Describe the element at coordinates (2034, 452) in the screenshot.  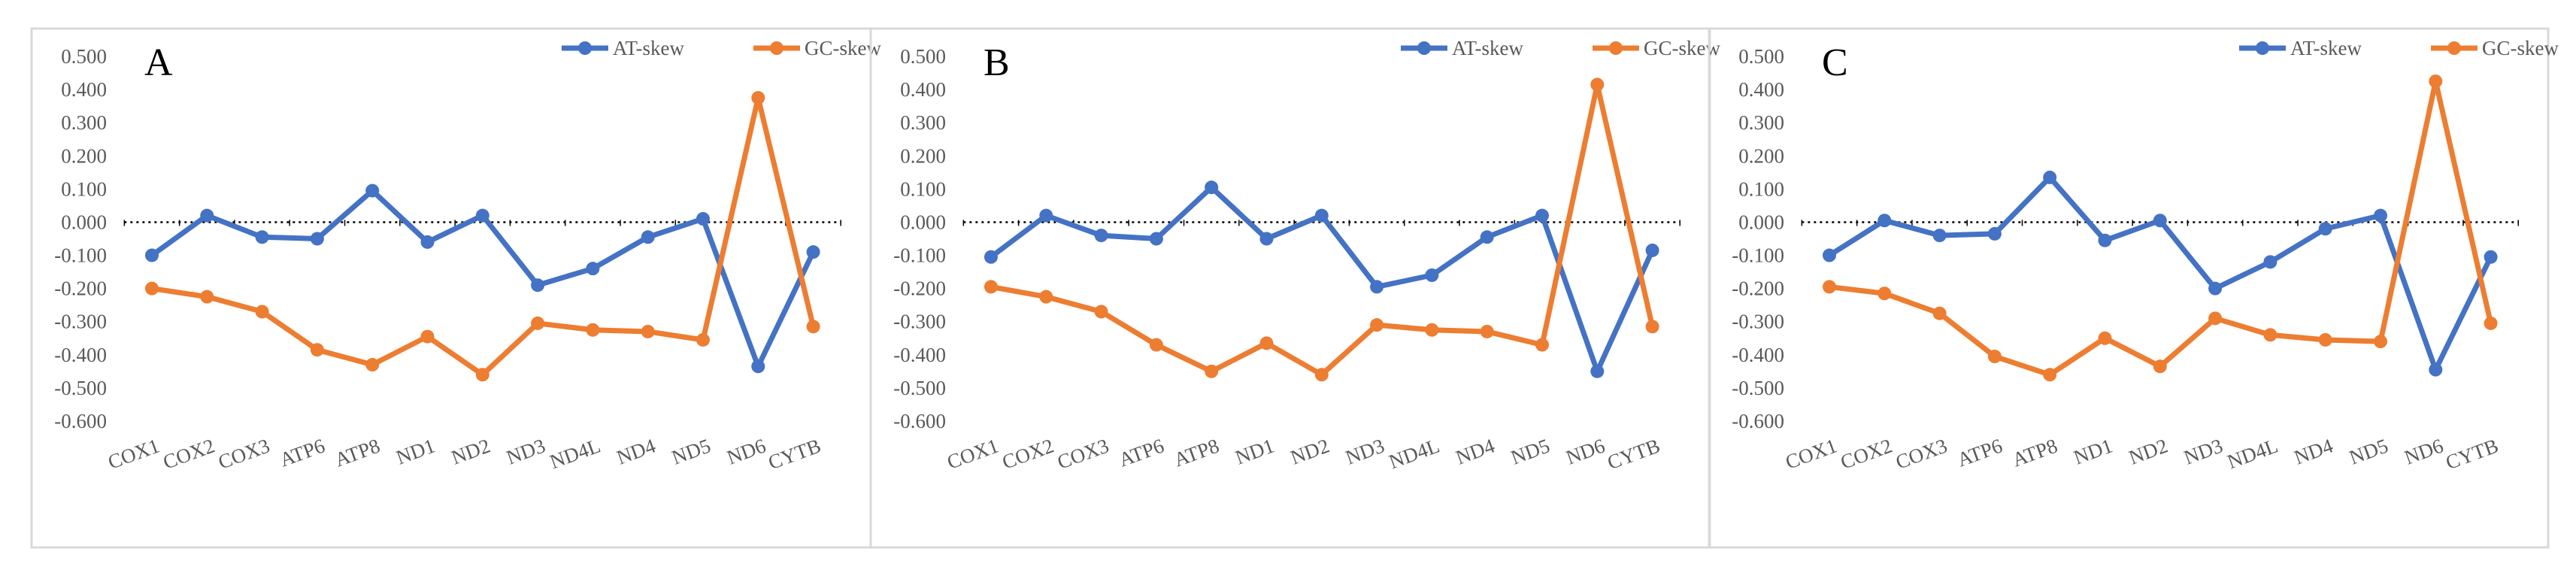
I see `x-tick-label: ATP8` at that location.